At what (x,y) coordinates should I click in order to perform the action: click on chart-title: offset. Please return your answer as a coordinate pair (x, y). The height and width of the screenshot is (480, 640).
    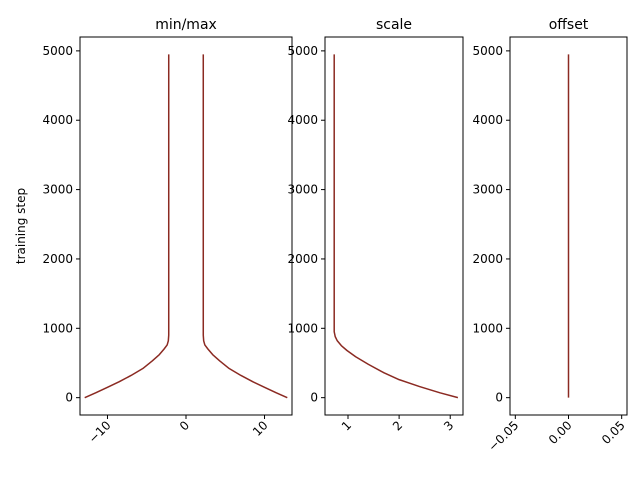
    Looking at the image, I should click on (569, 25).